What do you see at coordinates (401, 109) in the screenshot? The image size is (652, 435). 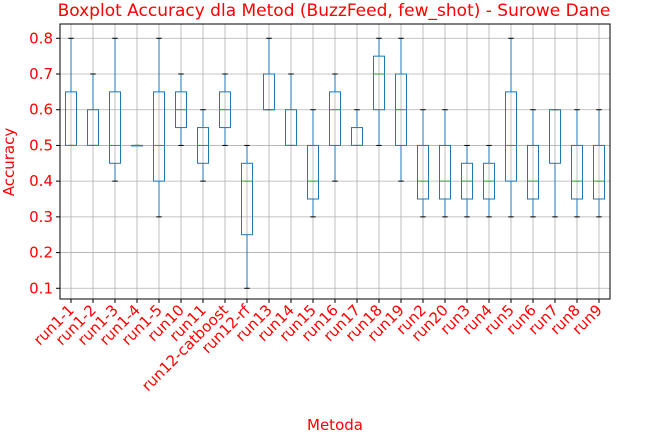 I see `box-run19` at bounding box center [401, 109].